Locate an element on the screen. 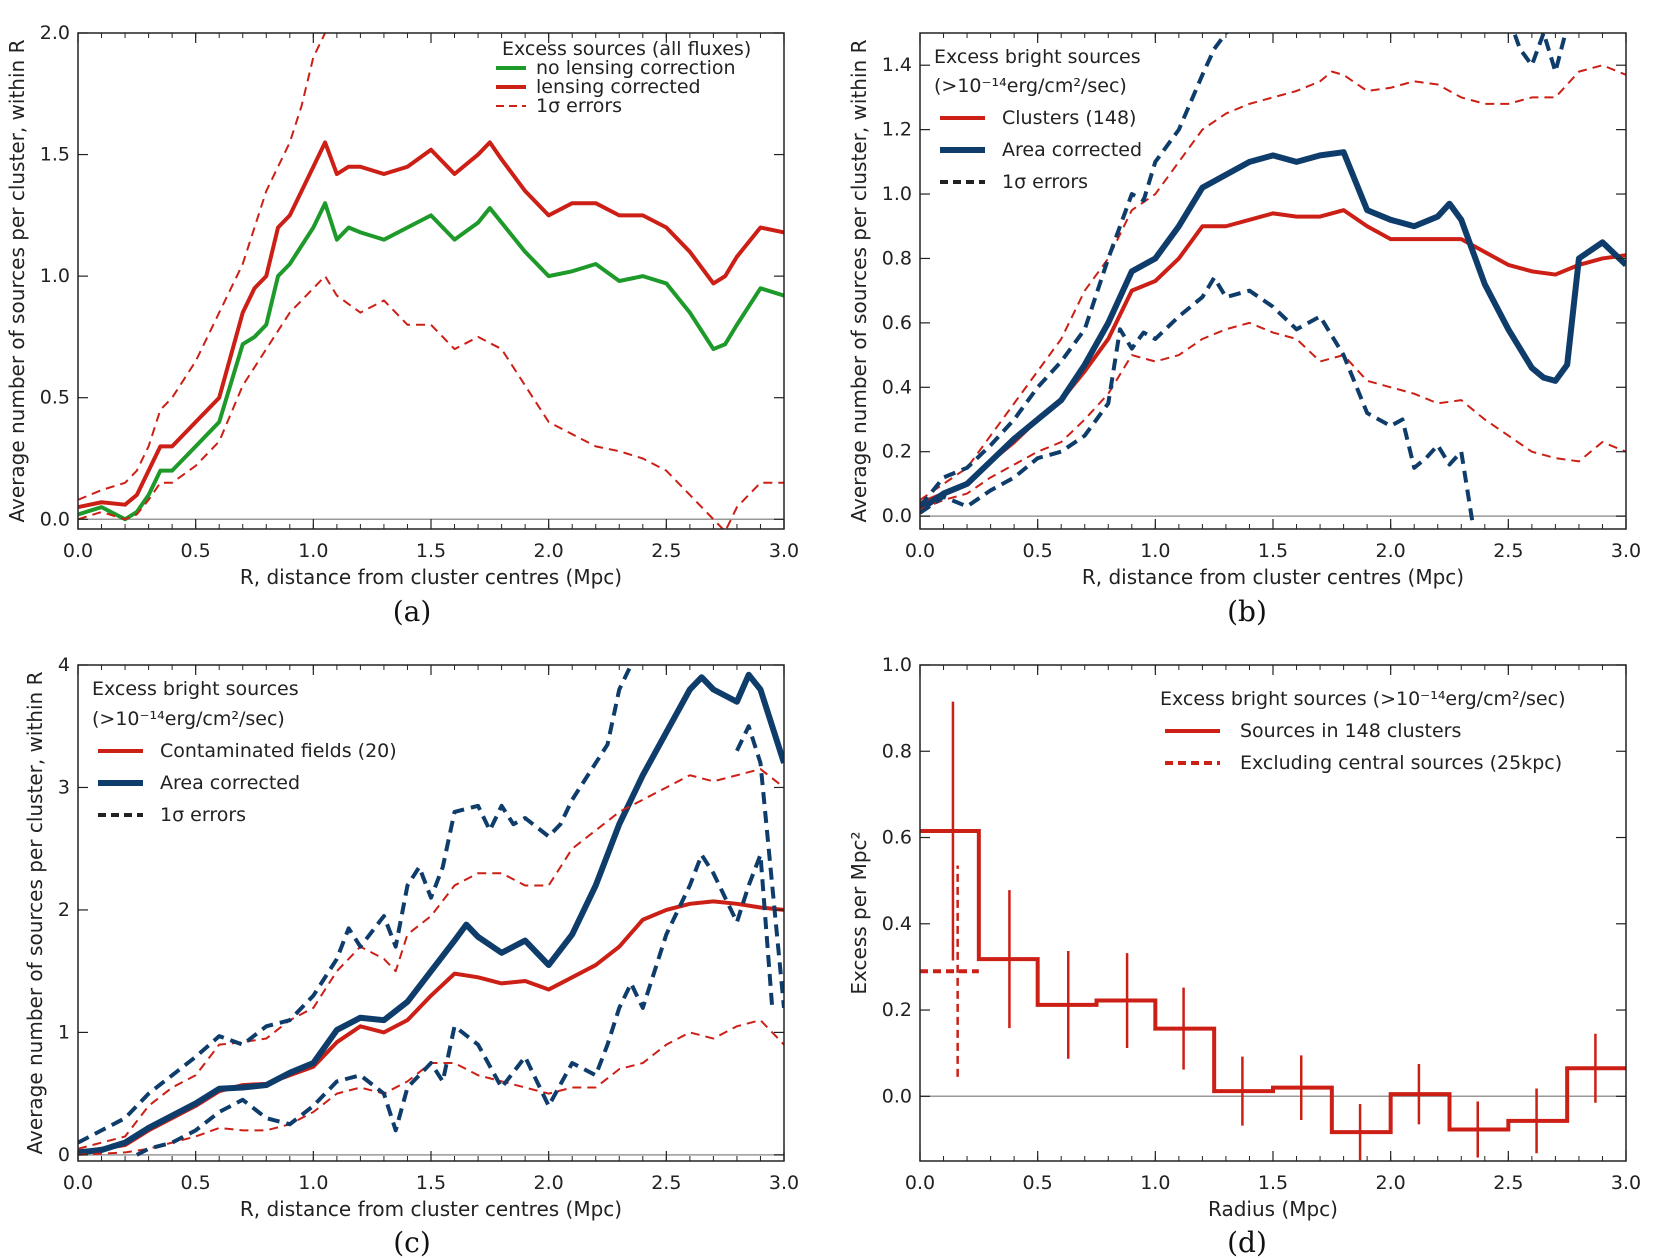  legend-label: Contaminated fields (20) is located at coordinates (278, 751).